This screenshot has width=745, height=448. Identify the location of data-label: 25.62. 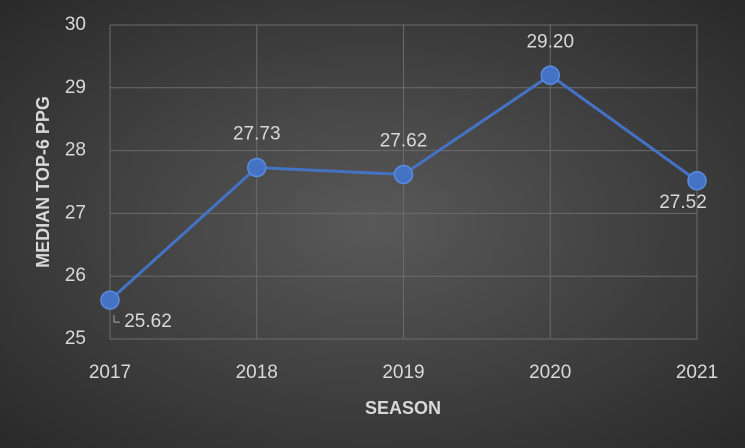
(148, 321).